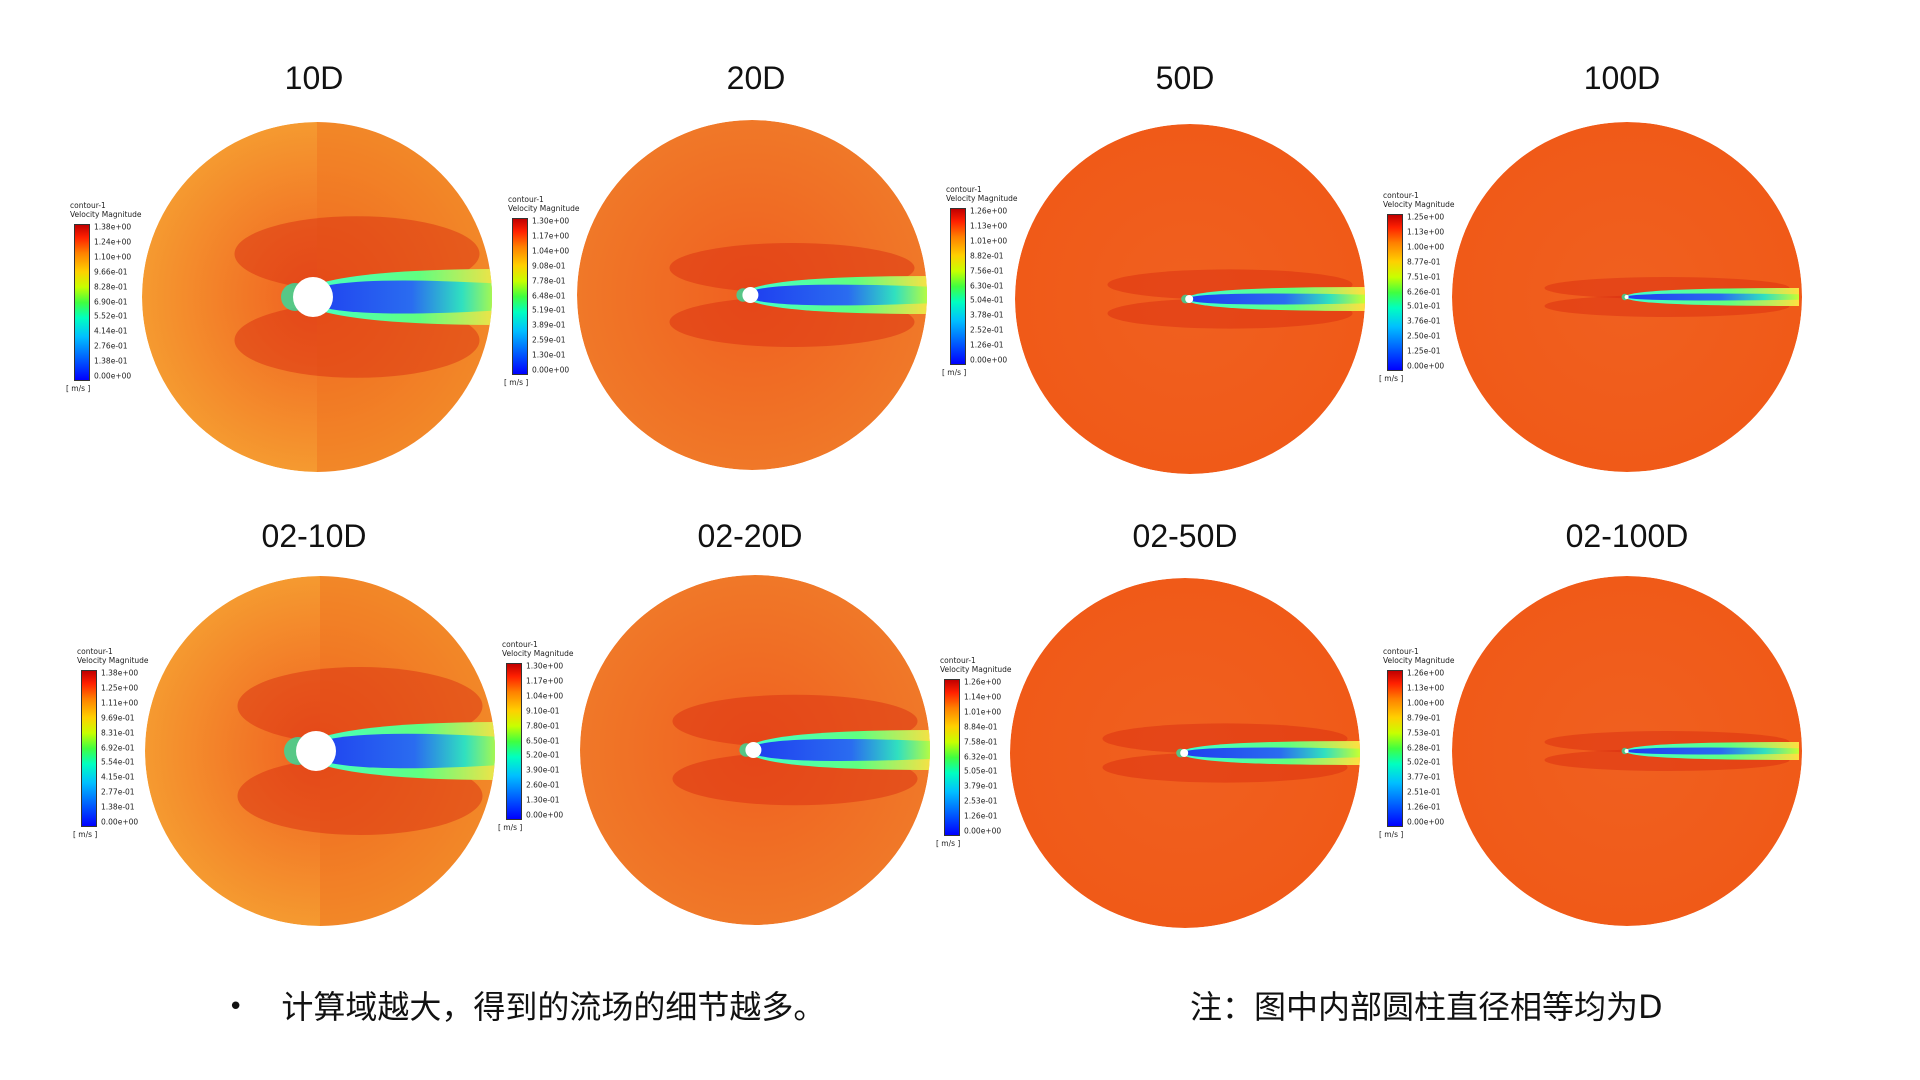 This screenshot has height=1080, width=1920. What do you see at coordinates (1424, 276) in the screenshot?
I see `colorbar-tick-label: 7.51e-01` at bounding box center [1424, 276].